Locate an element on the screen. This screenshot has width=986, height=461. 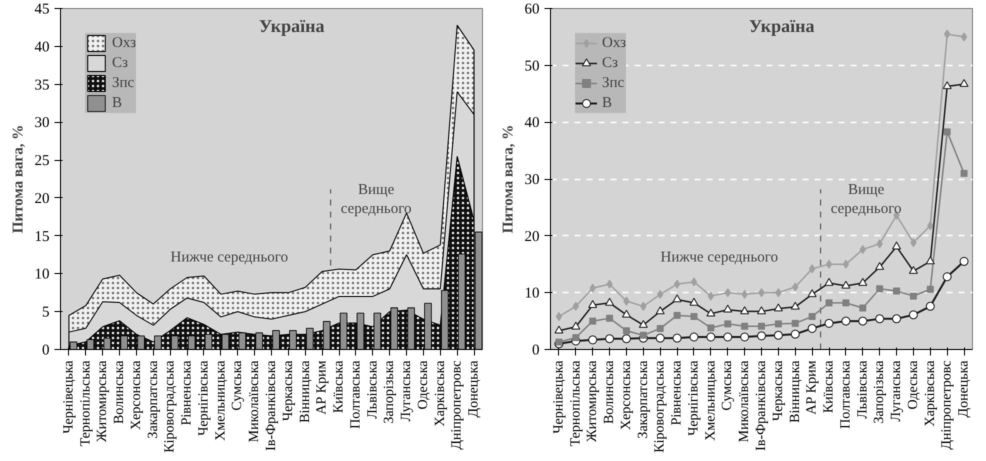
x-tick-label: Кіровоградська is located at coordinates (170, 406).